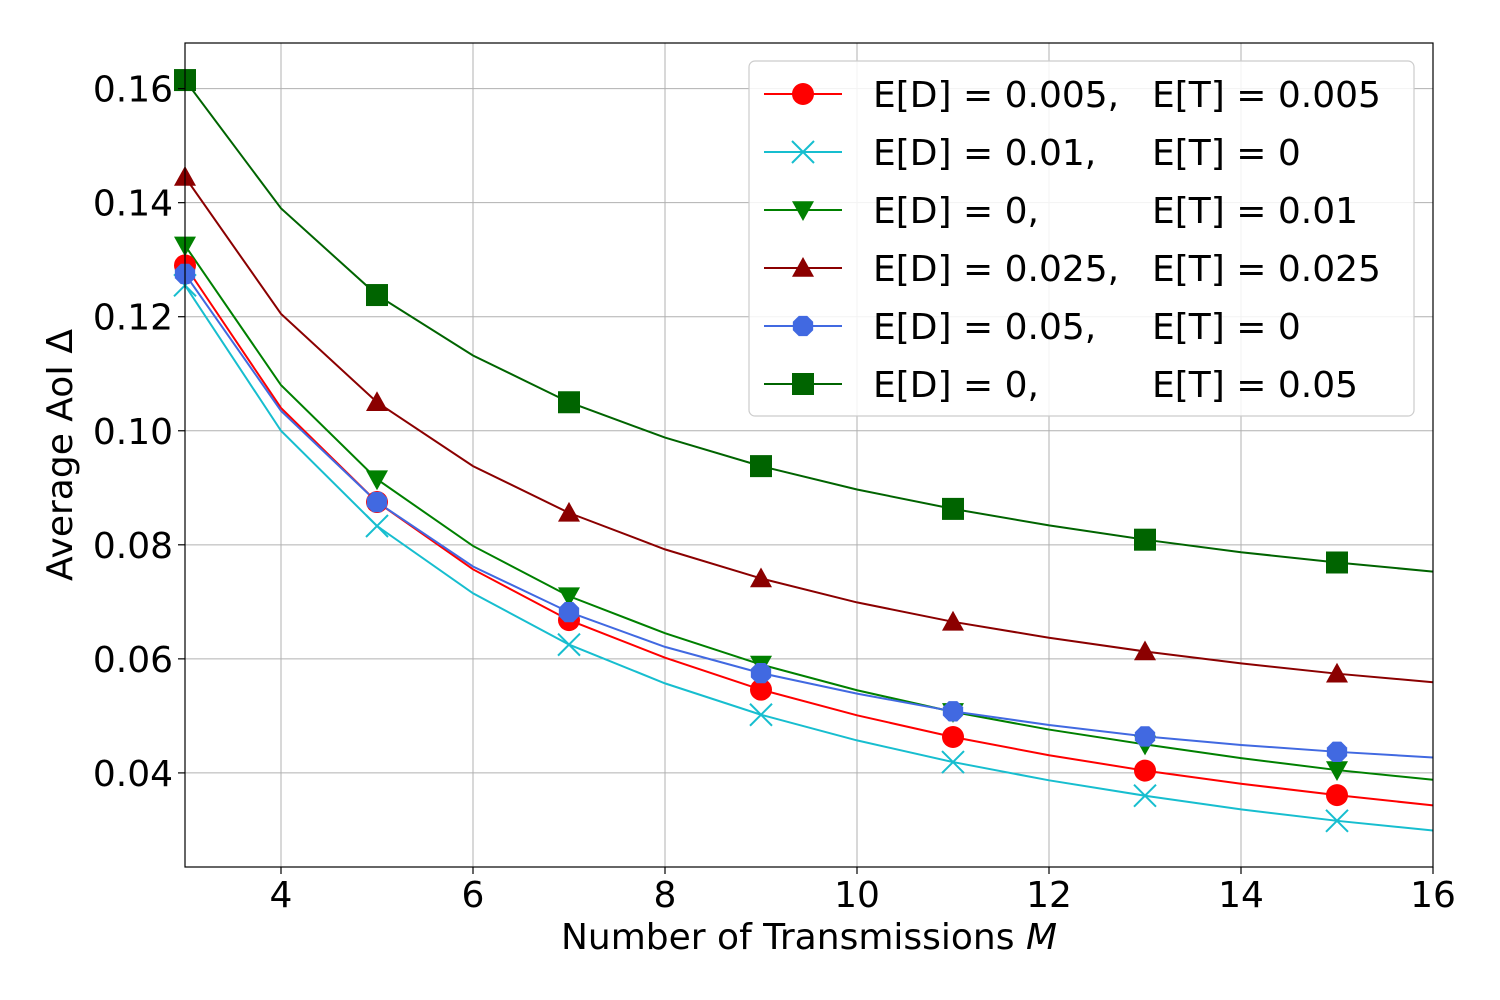 Image resolution: width=1500 pixels, height=1000 pixels. I want to click on y-tick-label: 0.12, so click(133, 318).